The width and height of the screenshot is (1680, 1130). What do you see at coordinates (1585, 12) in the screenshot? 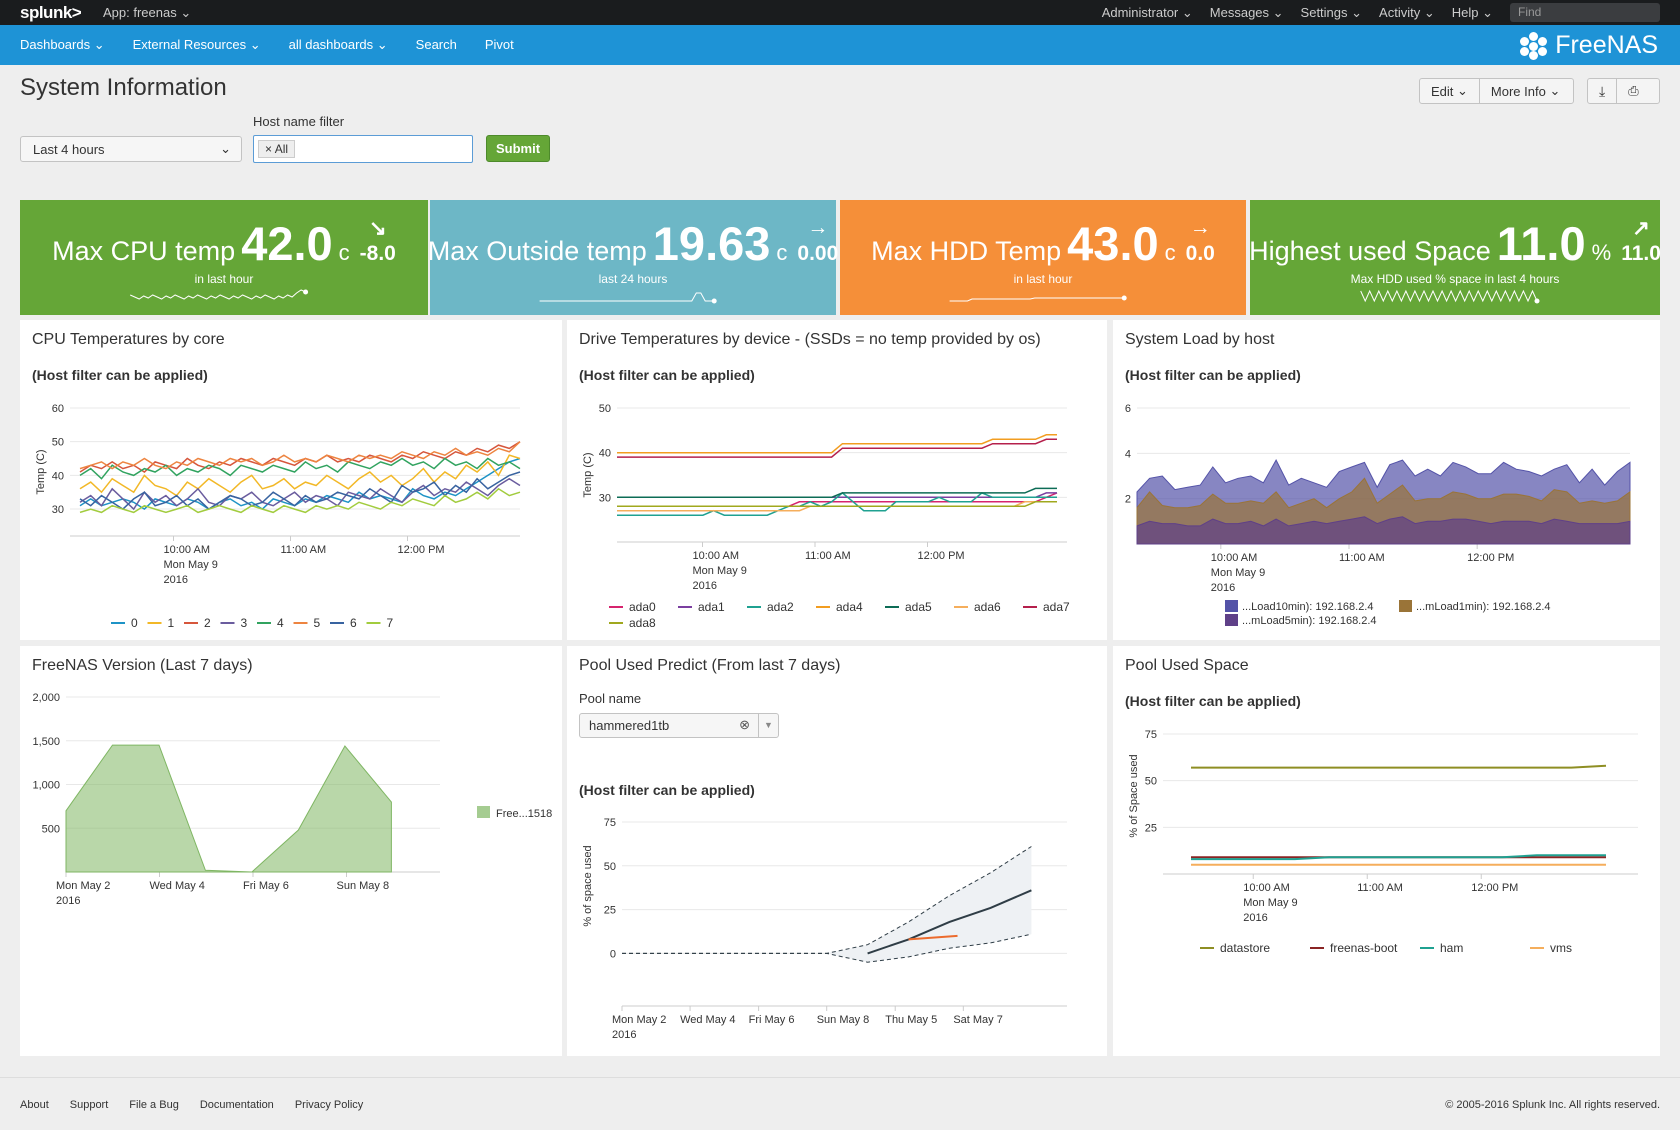
I see `find-input: Find` at bounding box center [1585, 12].